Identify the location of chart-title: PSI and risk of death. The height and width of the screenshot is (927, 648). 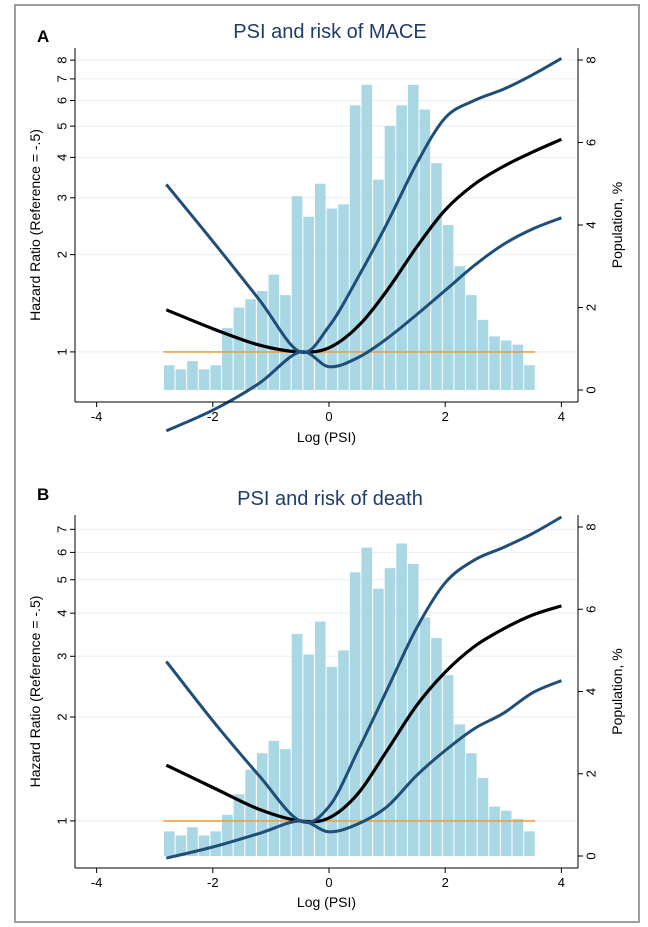
(330, 499).